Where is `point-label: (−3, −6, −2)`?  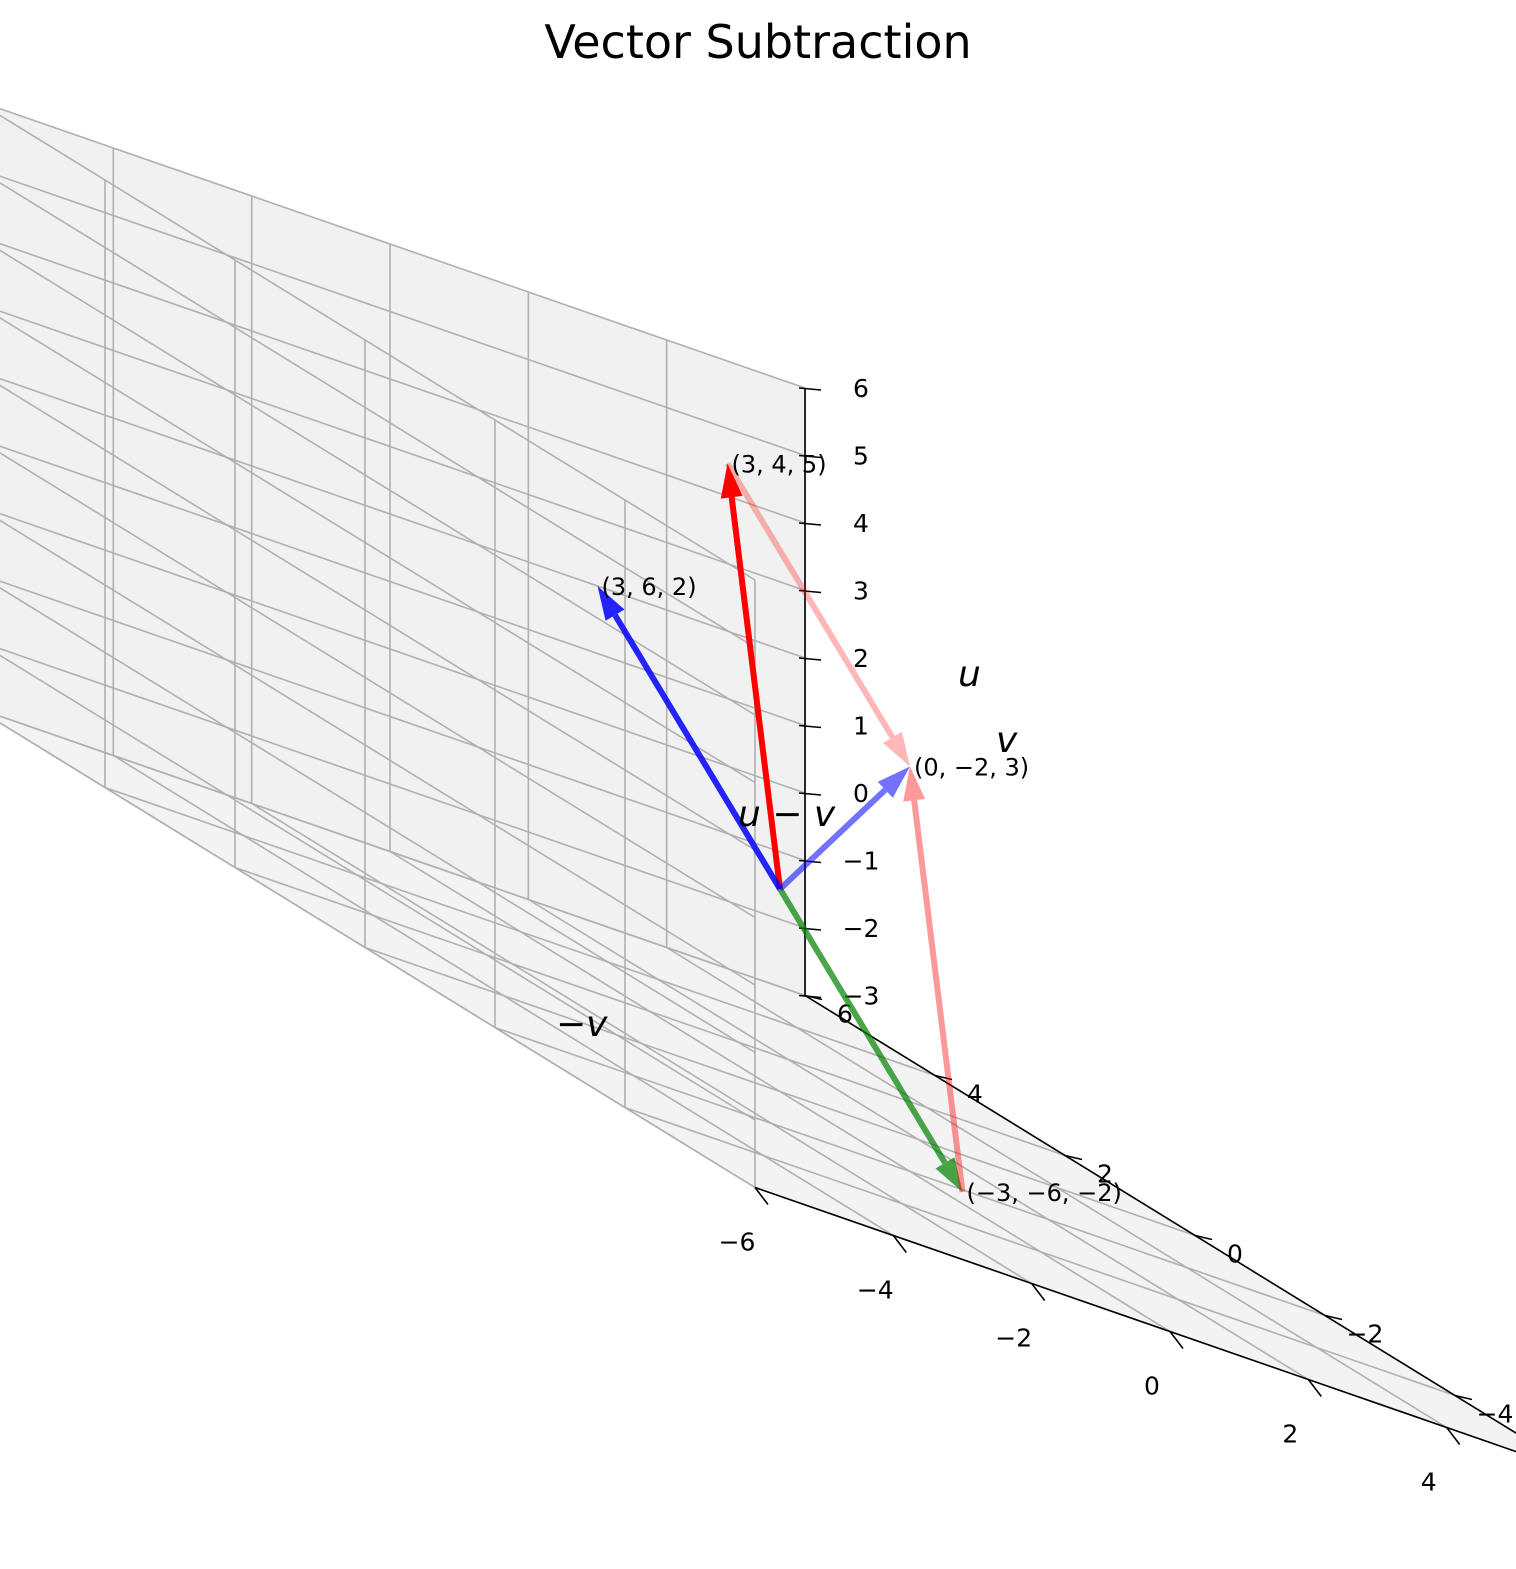
point-label: (−3, −6, −2) is located at coordinates (1044, 1193).